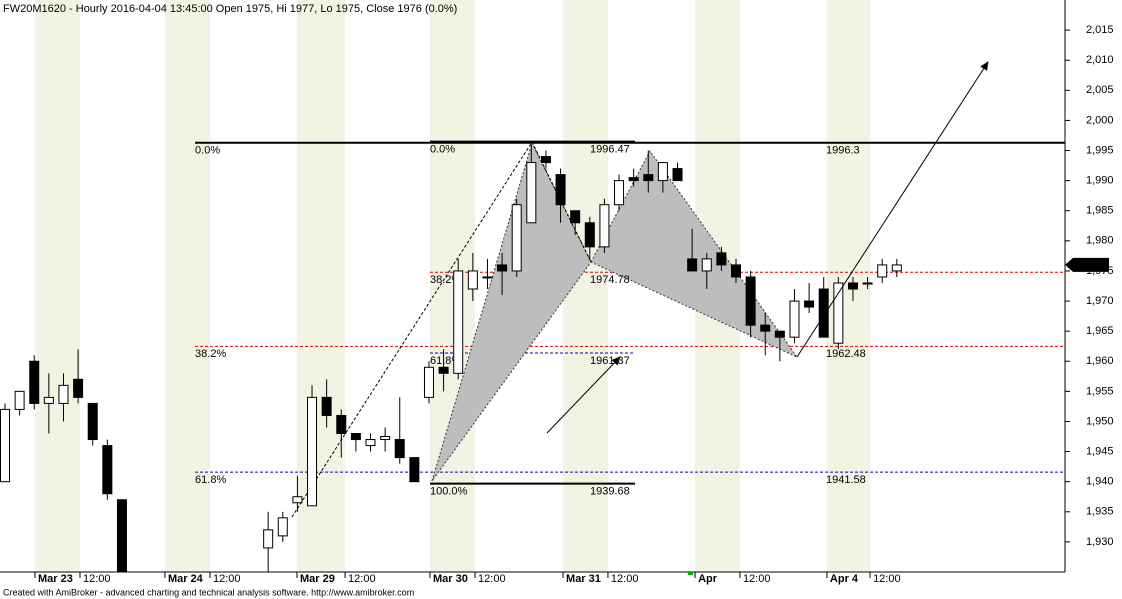 Image resolution: width=1122 pixels, height=599 pixels. What do you see at coordinates (708, 579) in the screenshot?
I see `x-tick-label: Apr` at bounding box center [708, 579].